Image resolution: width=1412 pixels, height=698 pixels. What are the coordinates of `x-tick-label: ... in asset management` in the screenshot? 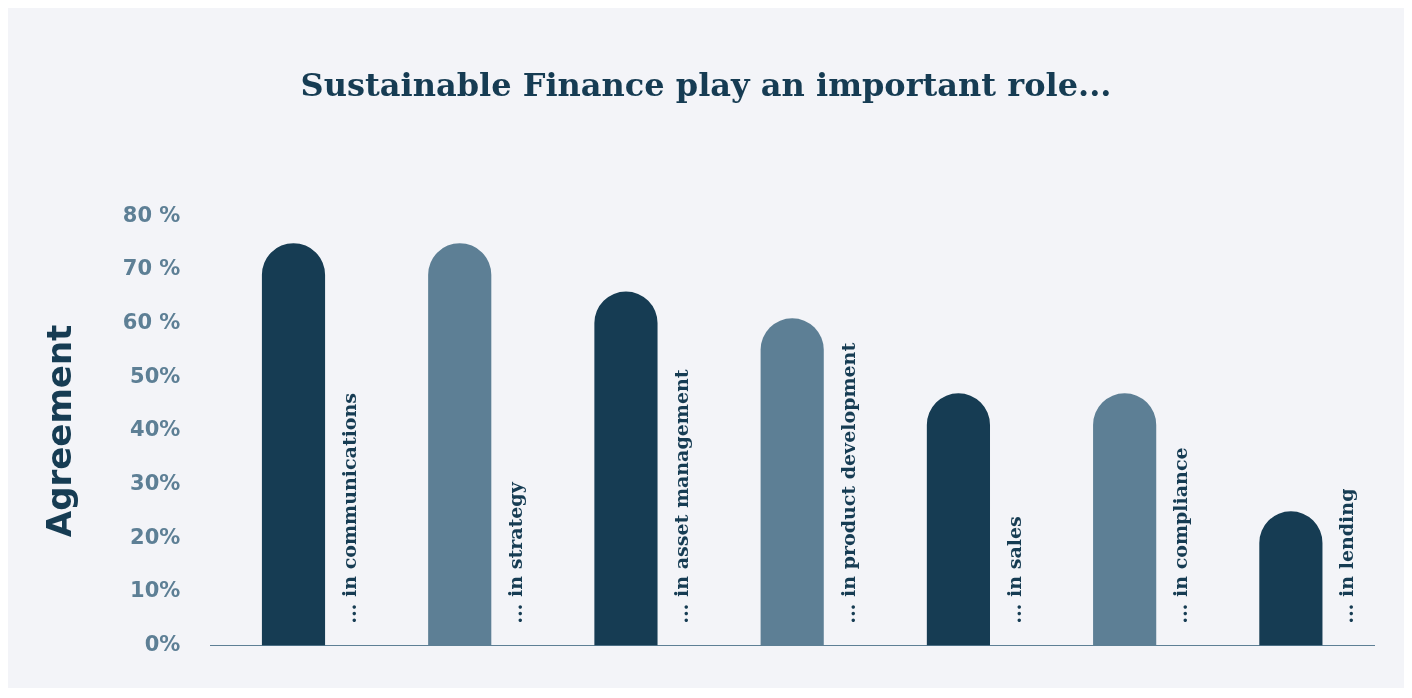 It's located at (681, 496).